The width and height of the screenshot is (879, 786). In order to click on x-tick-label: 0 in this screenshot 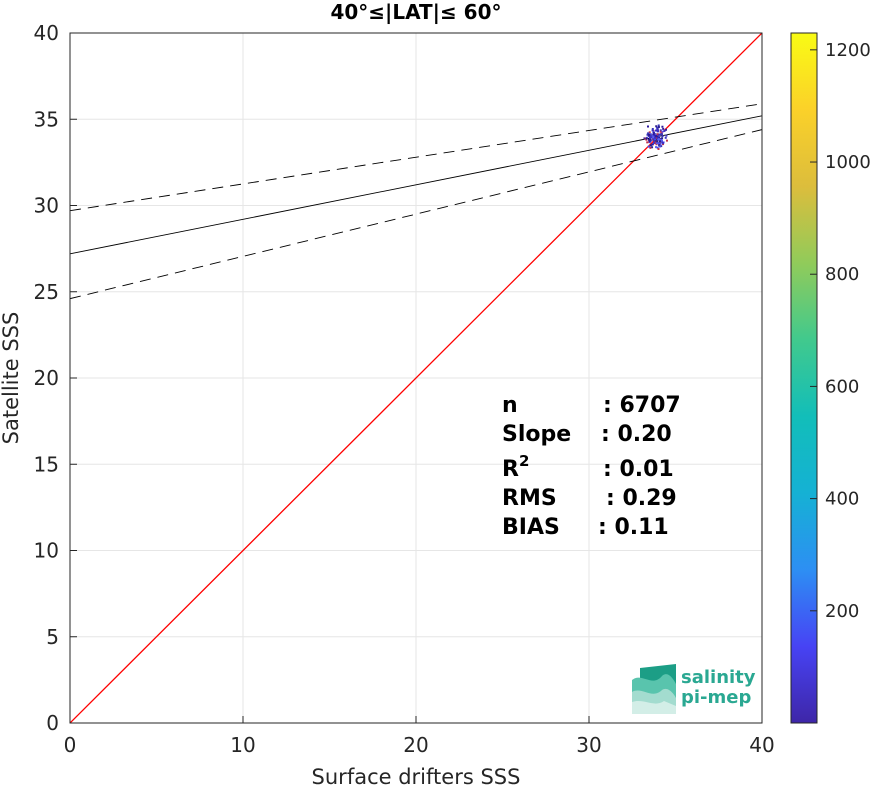, I will do `click(70, 745)`.